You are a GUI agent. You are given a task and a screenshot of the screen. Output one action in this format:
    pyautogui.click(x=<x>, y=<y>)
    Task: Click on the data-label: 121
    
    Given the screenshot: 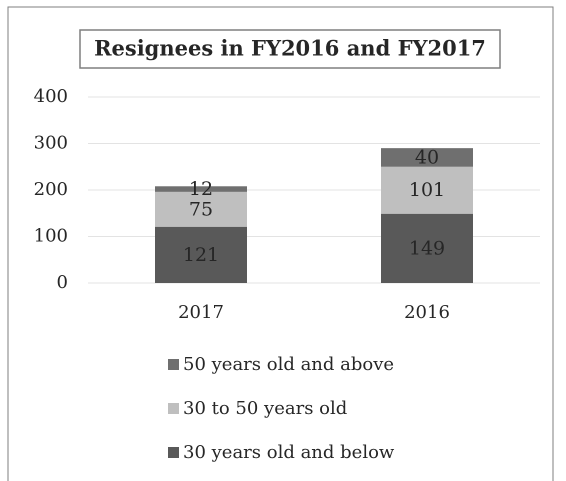 What is the action you would take?
    pyautogui.click(x=201, y=255)
    